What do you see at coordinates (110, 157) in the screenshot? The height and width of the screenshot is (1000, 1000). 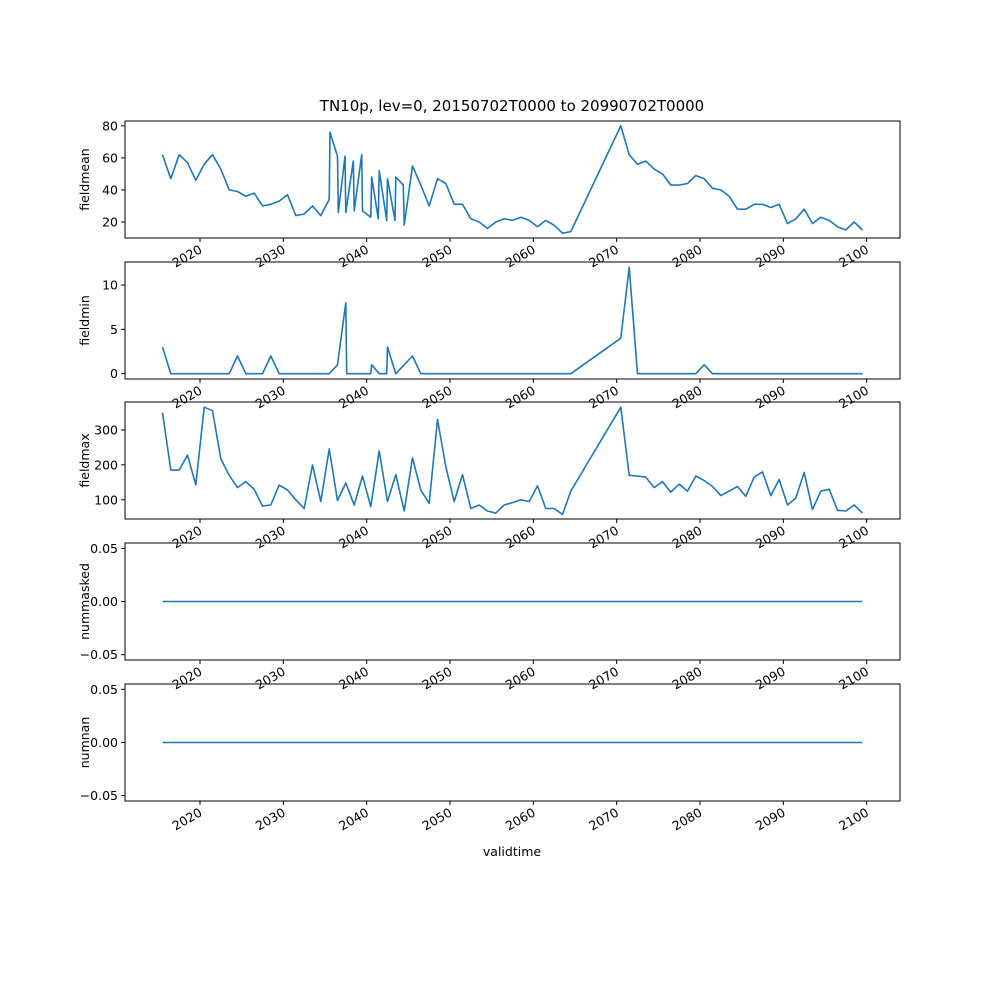 I see `y-tick-label-fieldmean: 60` at bounding box center [110, 157].